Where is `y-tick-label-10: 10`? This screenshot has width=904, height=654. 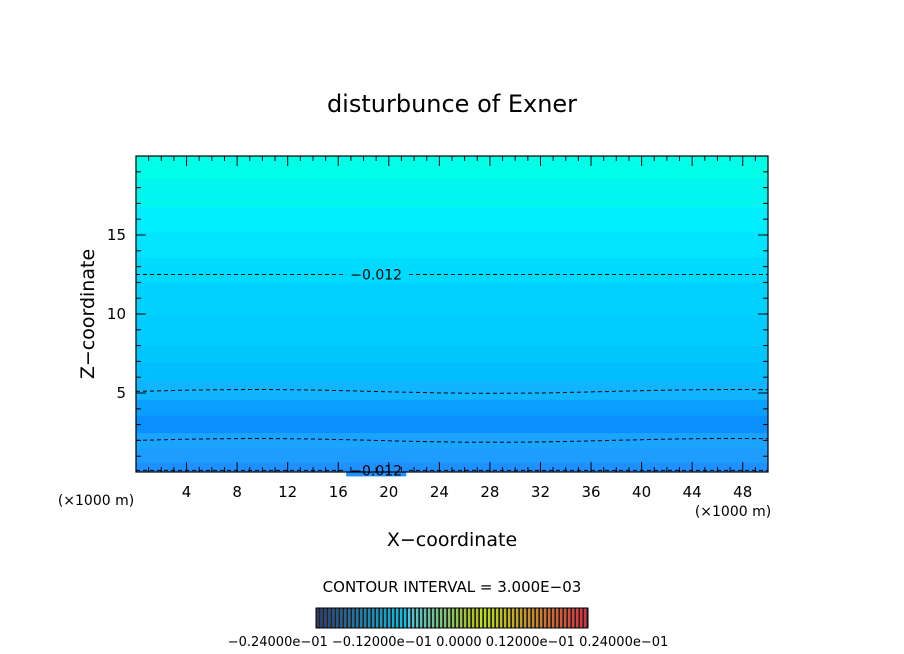
y-tick-label-10: 10 is located at coordinates (116, 314).